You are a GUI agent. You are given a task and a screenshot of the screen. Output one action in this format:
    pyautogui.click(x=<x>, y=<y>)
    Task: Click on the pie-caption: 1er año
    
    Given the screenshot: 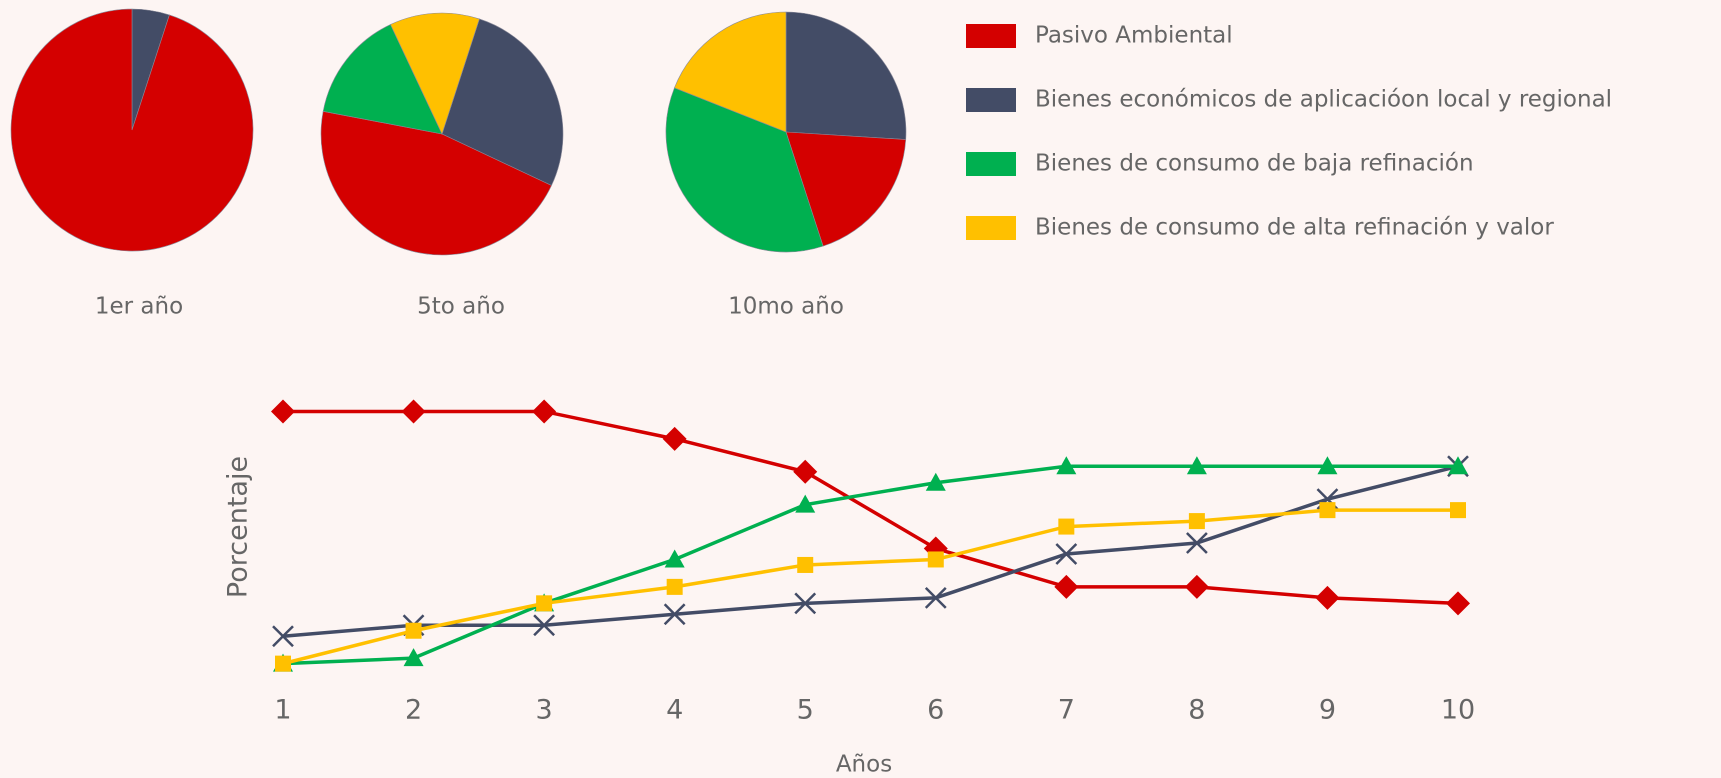 What is the action you would take?
    pyautogui.click(x=139, y=307)
    